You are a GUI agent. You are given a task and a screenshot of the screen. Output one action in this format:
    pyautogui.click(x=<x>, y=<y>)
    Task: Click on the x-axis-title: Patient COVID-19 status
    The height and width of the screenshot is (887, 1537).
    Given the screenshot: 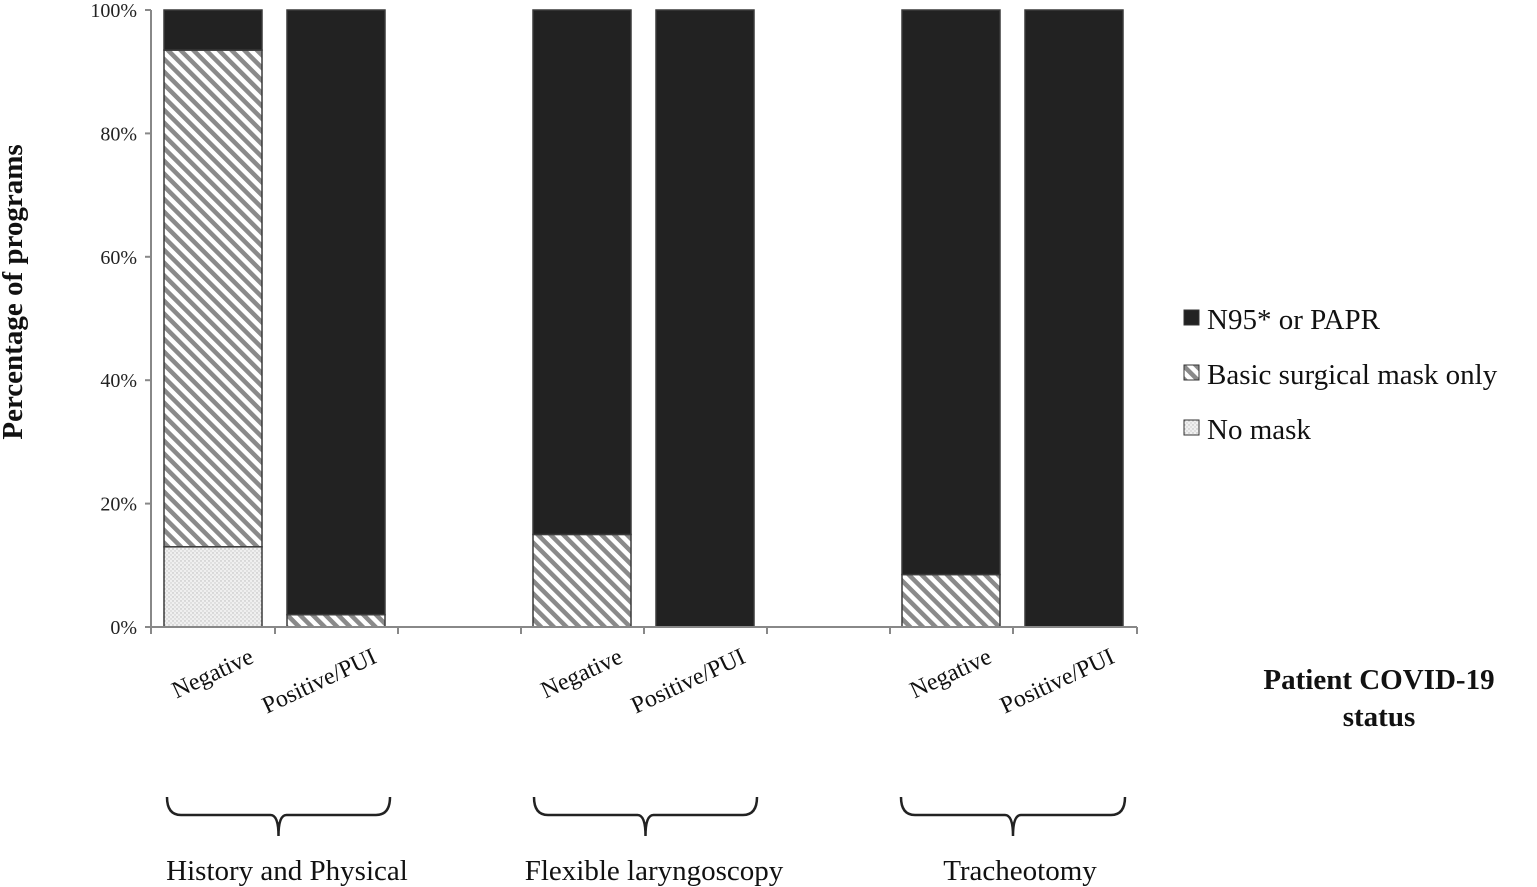 What is the action you would take?
    pyautogui.click(x=1378, y=698)
    